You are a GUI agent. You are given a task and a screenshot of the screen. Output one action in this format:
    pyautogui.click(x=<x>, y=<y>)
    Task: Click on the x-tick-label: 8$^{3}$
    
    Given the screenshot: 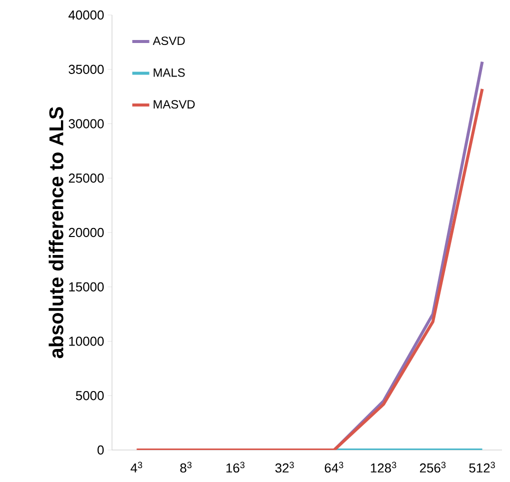 What is the action you would take?
    pyautogui.click(x=186, y=467)
    